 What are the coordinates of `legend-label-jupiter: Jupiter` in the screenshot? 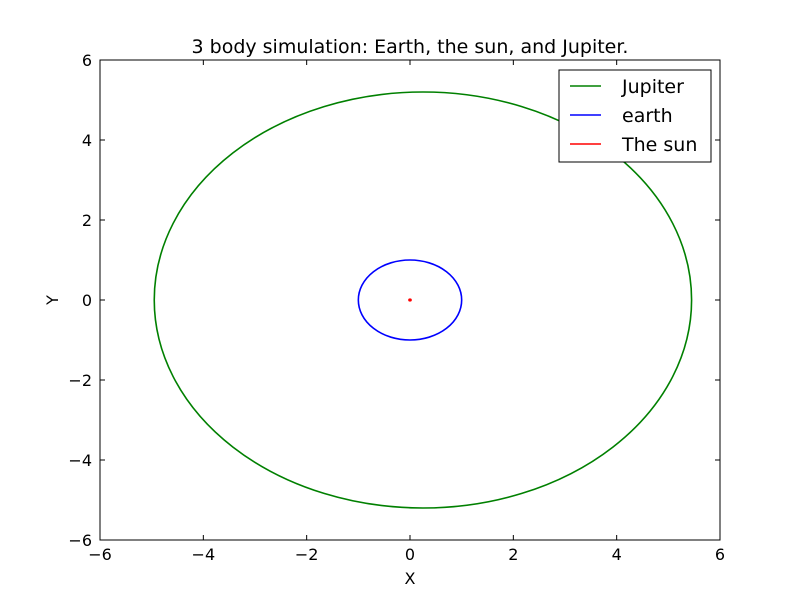 It's located at (652, 87).